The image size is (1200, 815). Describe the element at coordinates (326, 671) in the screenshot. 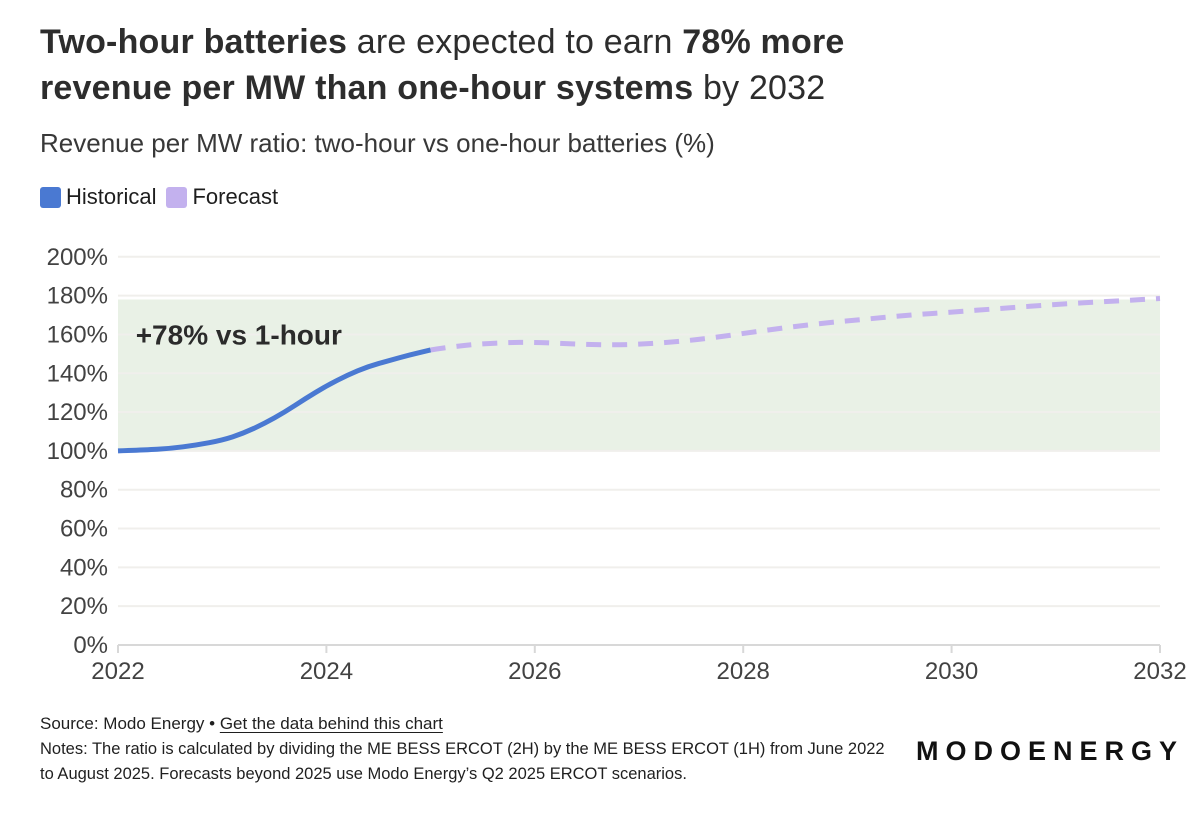

I see `x-axis-label: 2024` at that location.